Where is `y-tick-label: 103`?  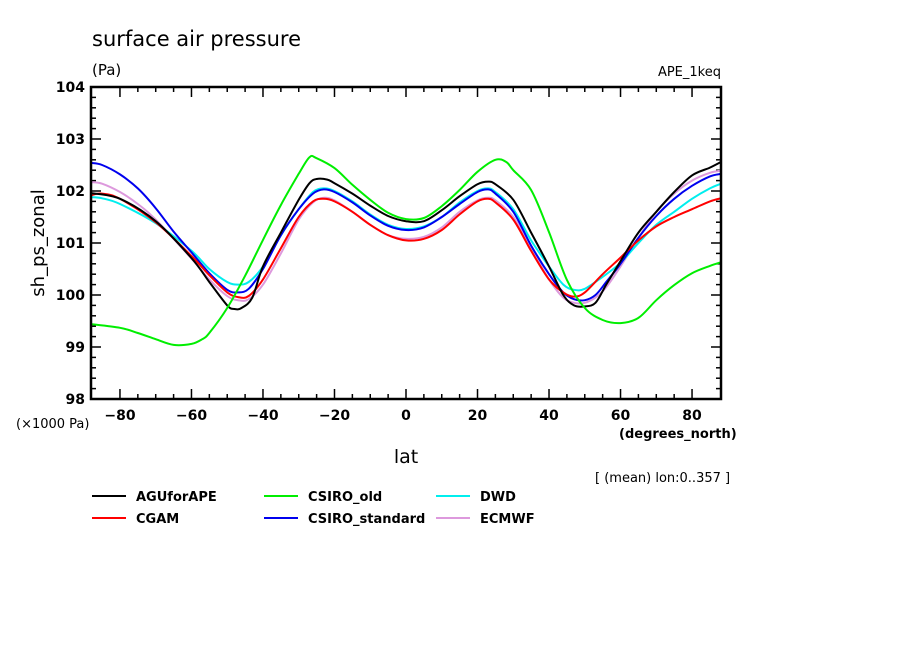 y-tick-label: 103 is located at coordinates (70, 140).